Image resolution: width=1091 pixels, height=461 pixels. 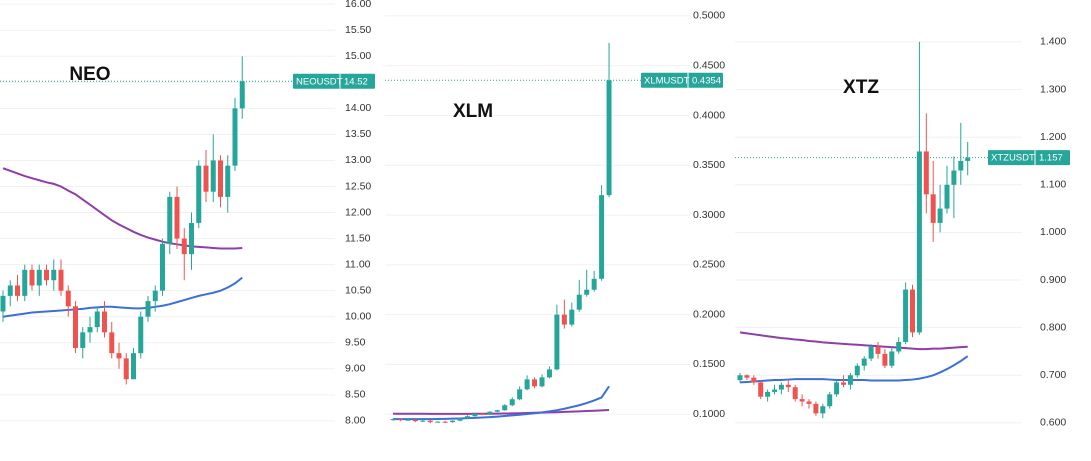 What do you see at coordinates (355, 369) in the screenshot?
I see `y-tick-label: 9.00` at bounding box center [355, 369].